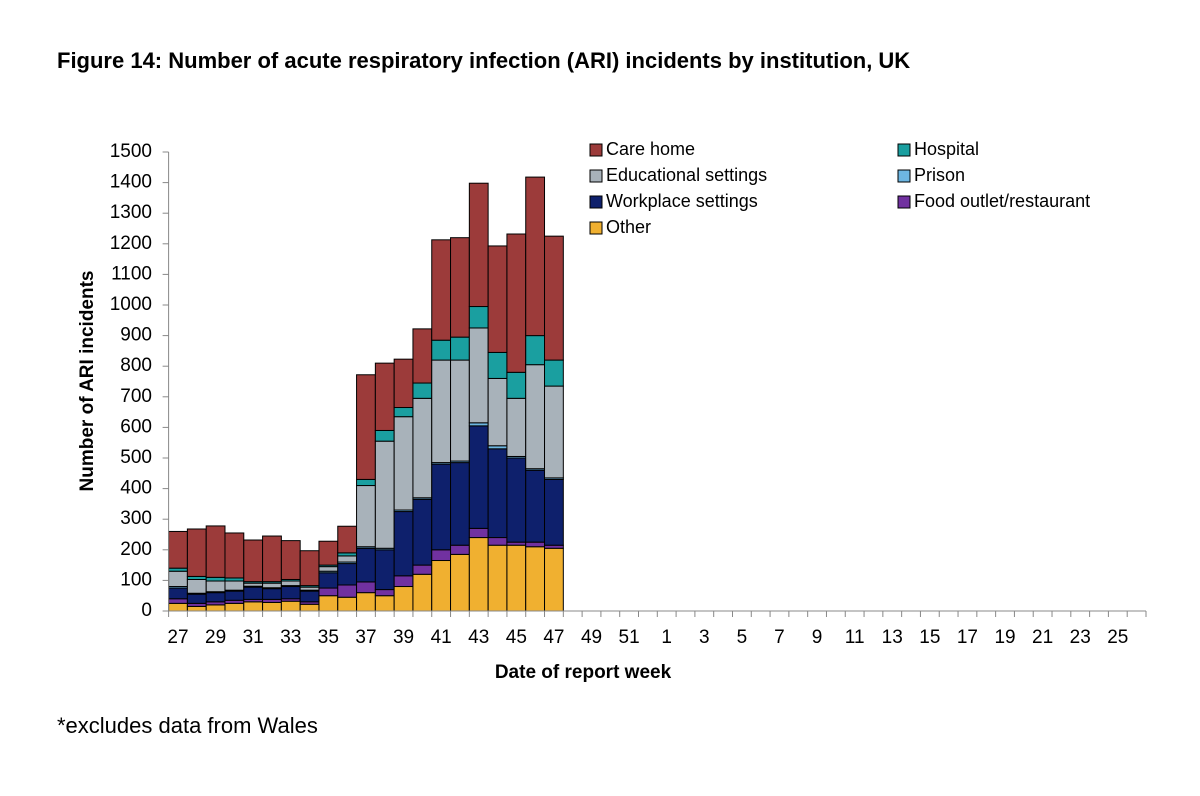 The height and width of the screenshot is (796, 1200). What do you see at coordinates (704, 637) in the screenshot?
I see `x-tick-label: 3` at bounding box center [704, 637].